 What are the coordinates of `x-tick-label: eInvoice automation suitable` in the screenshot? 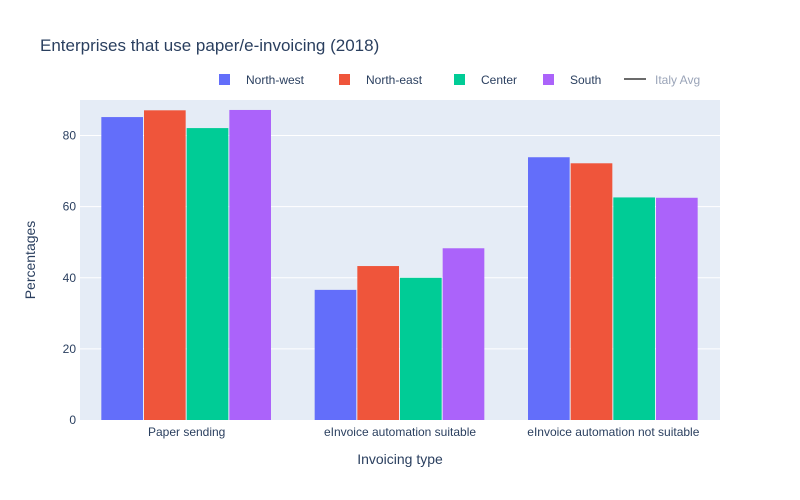 It's located at (400, 432).